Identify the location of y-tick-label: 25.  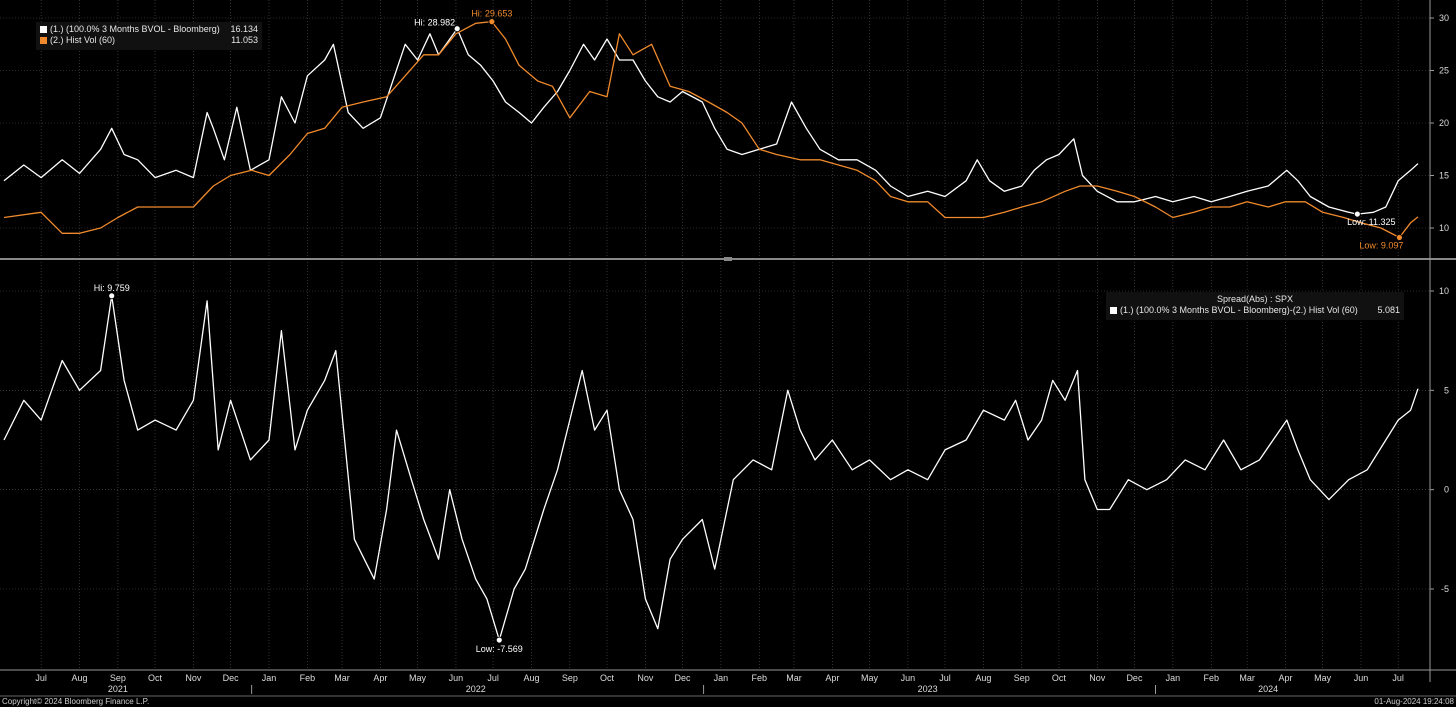
(1444, 71).